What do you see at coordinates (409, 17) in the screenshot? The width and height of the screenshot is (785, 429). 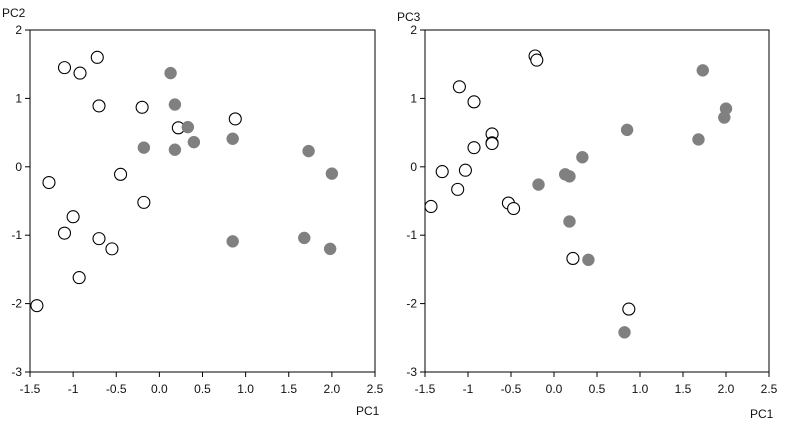 I see `y-axis-title: PC3` at bounding box center [409, 17].